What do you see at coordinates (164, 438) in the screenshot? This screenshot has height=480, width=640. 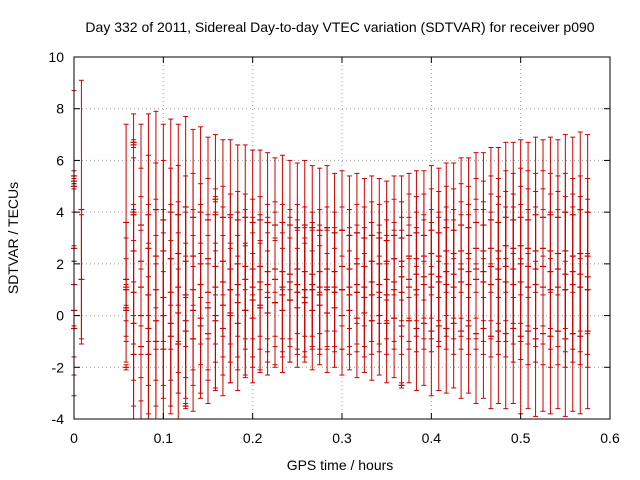 I see `x-tick-label: 0.1` at bounding box center [164, 438].